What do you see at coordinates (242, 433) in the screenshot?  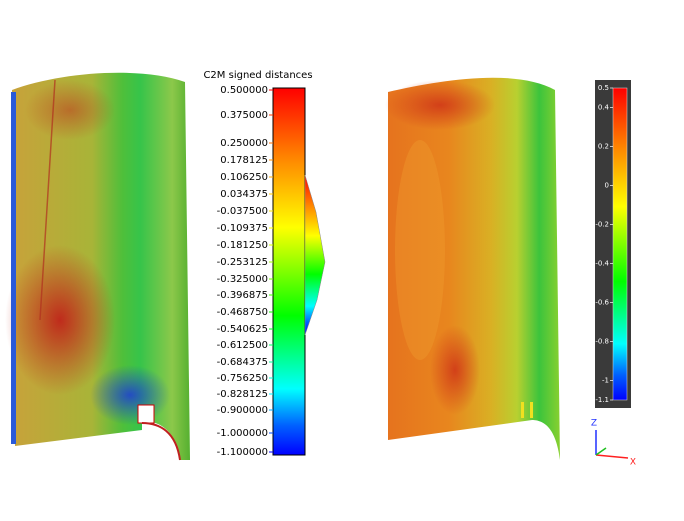 I see `tick-label: -1.000000` at bounding box center [242, 433].